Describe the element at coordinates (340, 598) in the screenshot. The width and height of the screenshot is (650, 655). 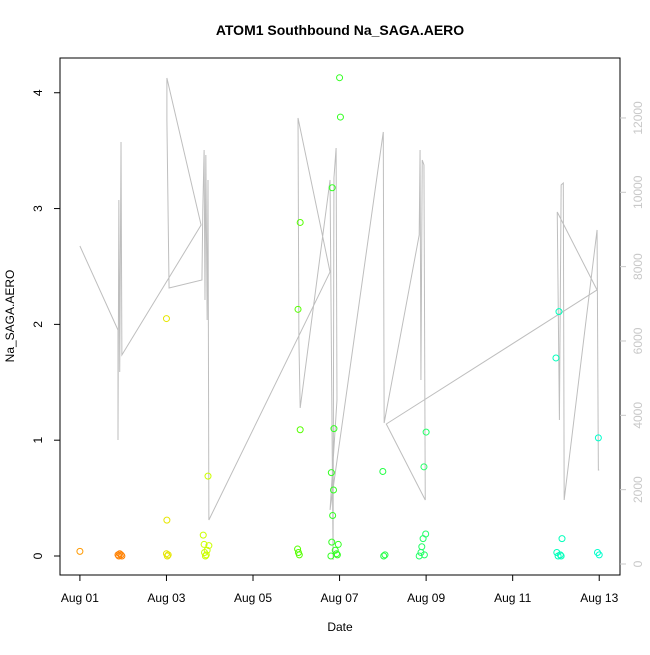
I see `x-tick-label: Aug 07` at that location.